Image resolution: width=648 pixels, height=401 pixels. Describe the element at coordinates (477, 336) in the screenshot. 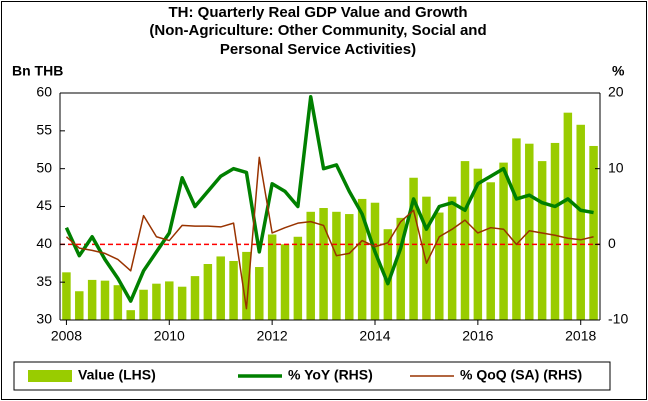

I see `x-tick-label: 2016` at that location.